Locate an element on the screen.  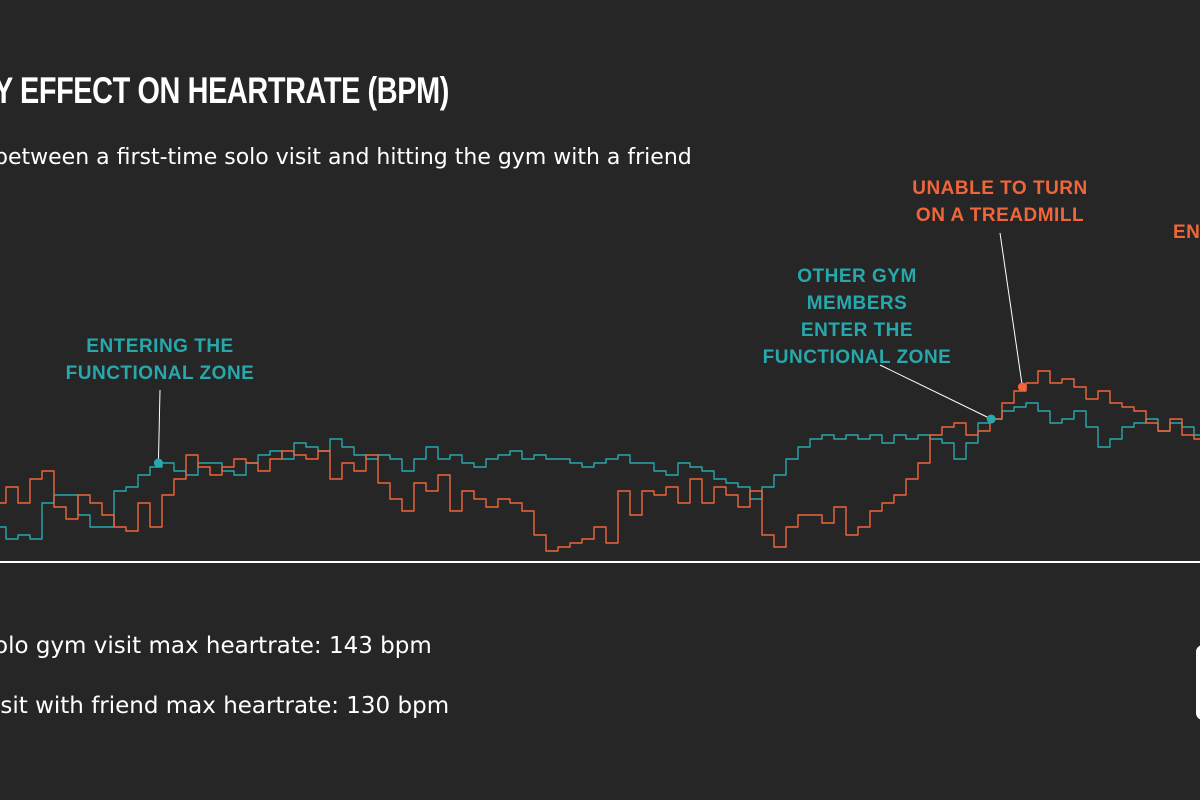
annotation-label-line: EN is located at coordinates (1186, 232).